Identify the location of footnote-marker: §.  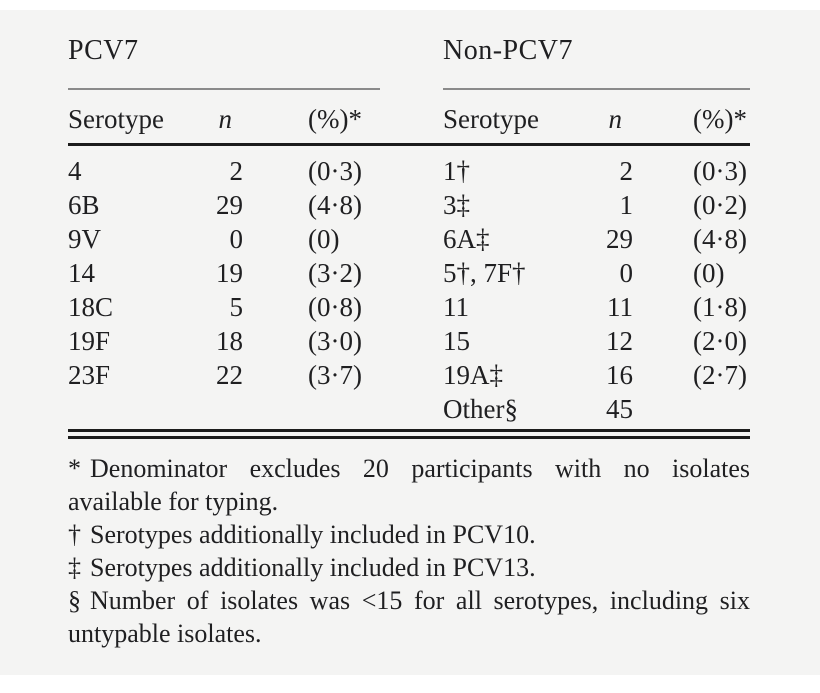
(74, 600).